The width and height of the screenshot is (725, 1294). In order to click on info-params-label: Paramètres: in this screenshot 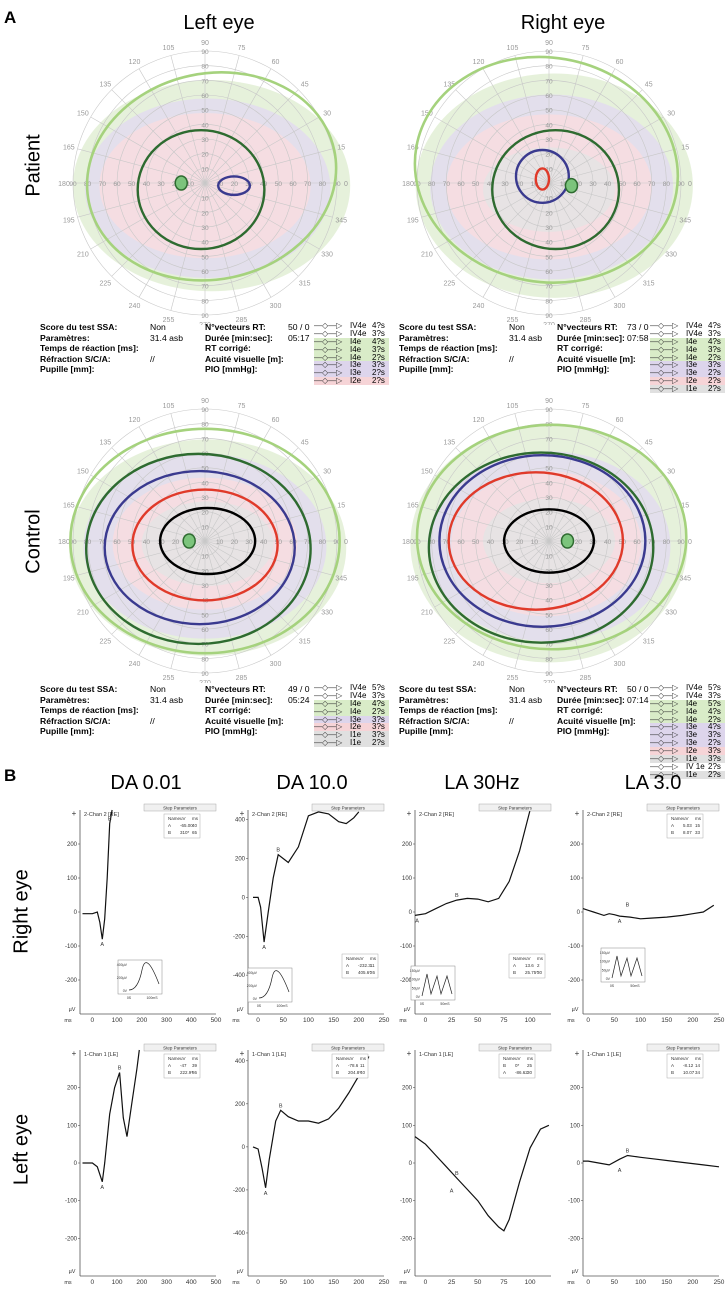, I will do `click(65, 699)`.